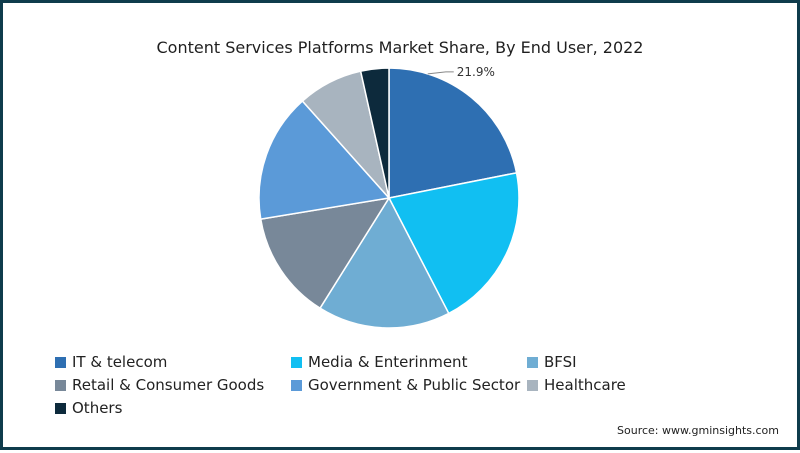 The image size is (800, 453). Describe the element at coordinates (698, 430) in the screenshot. I see `source-note: Source: www.gminsights.com` at that location.